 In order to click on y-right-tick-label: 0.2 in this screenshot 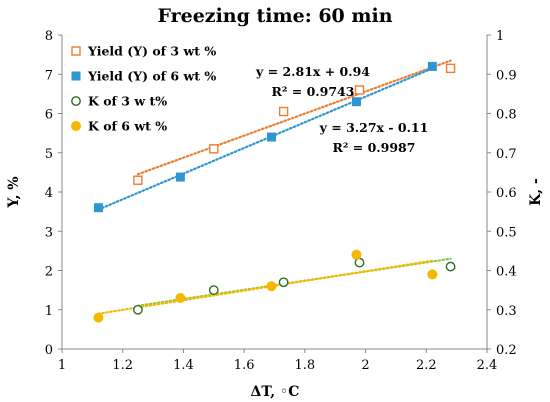, I will do `click(506, 350)`.